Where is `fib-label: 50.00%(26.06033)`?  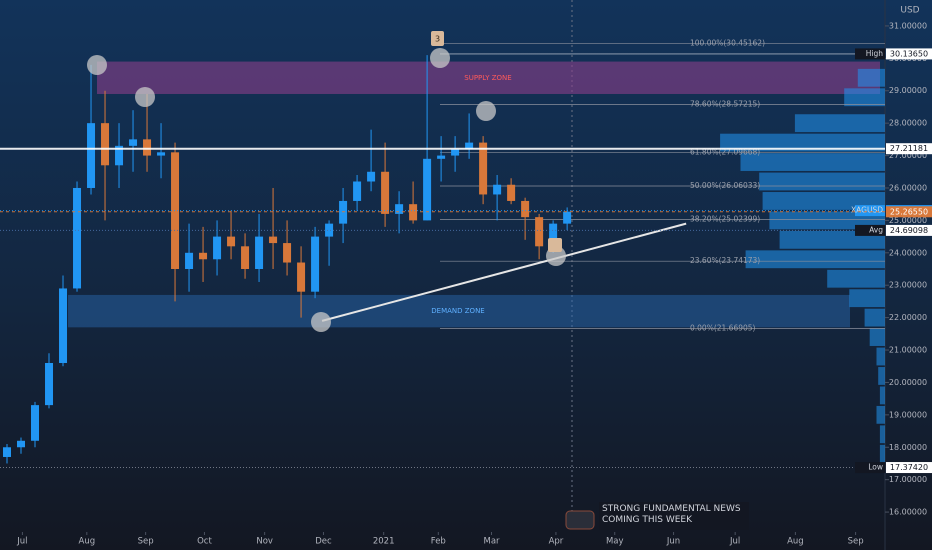
fib-label: 50.00%(26.06033) is located at coordinates (725, 185).